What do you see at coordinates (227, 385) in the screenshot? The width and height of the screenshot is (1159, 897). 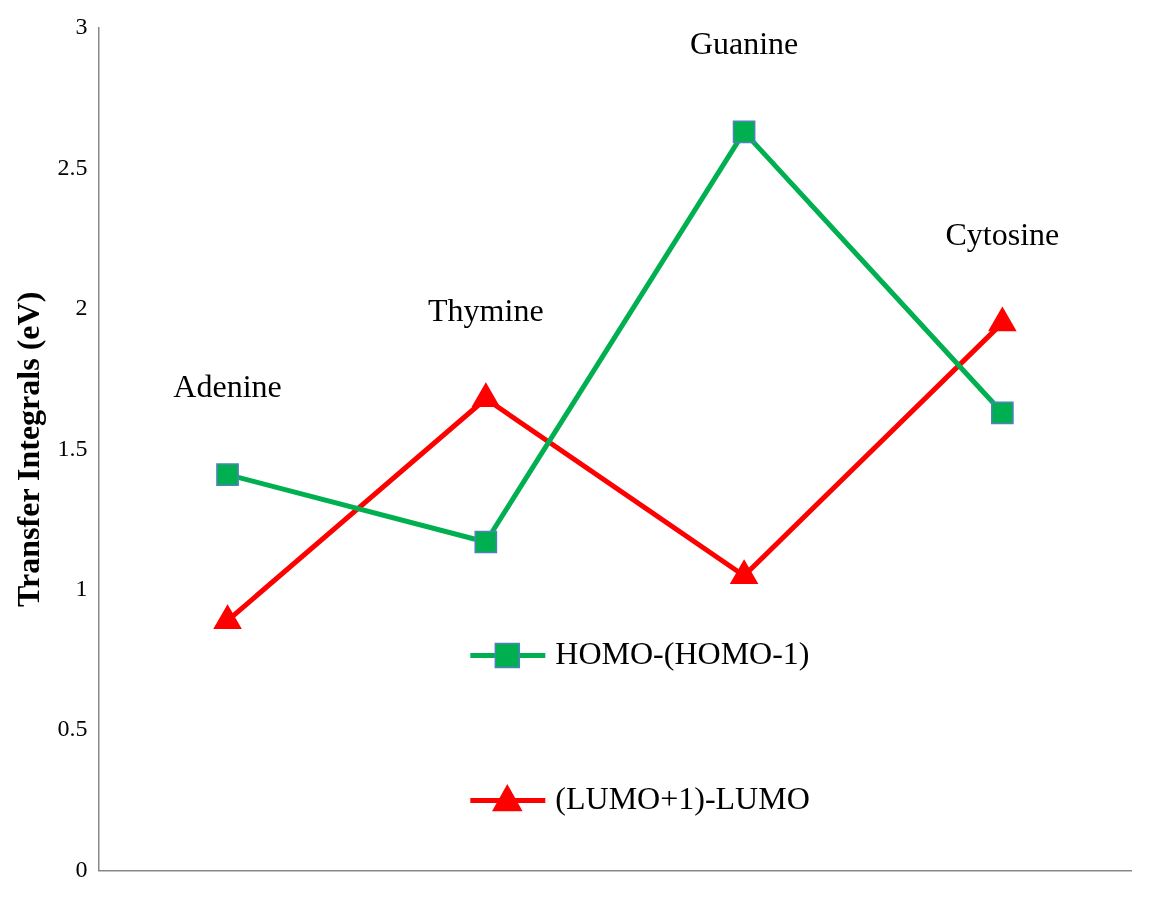 I see `x-tick-label: Adenine` at bounding box center [227, 385].